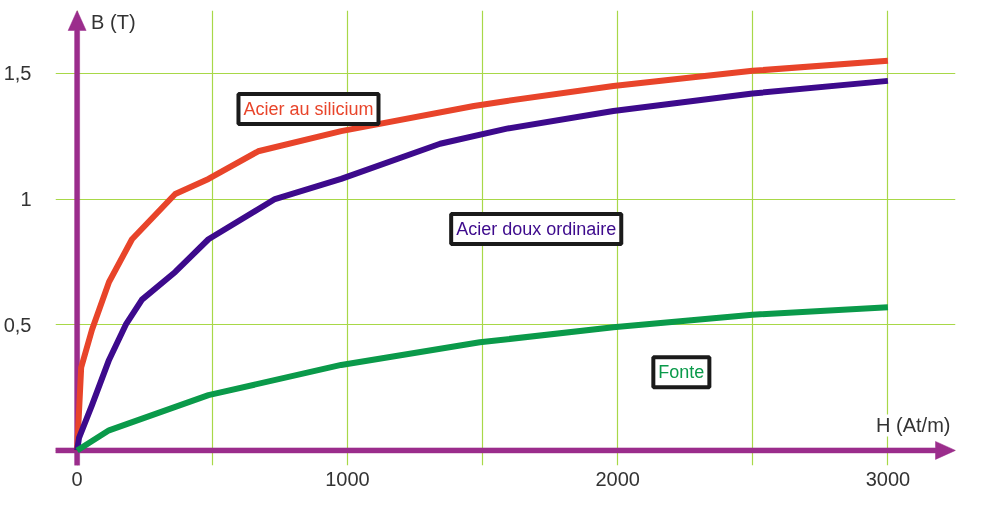 The image size is (1003, 515). Describe the element at coordinates (536, 228) in the screenshot. I see `text: Acier doux ordinaire` at that location.